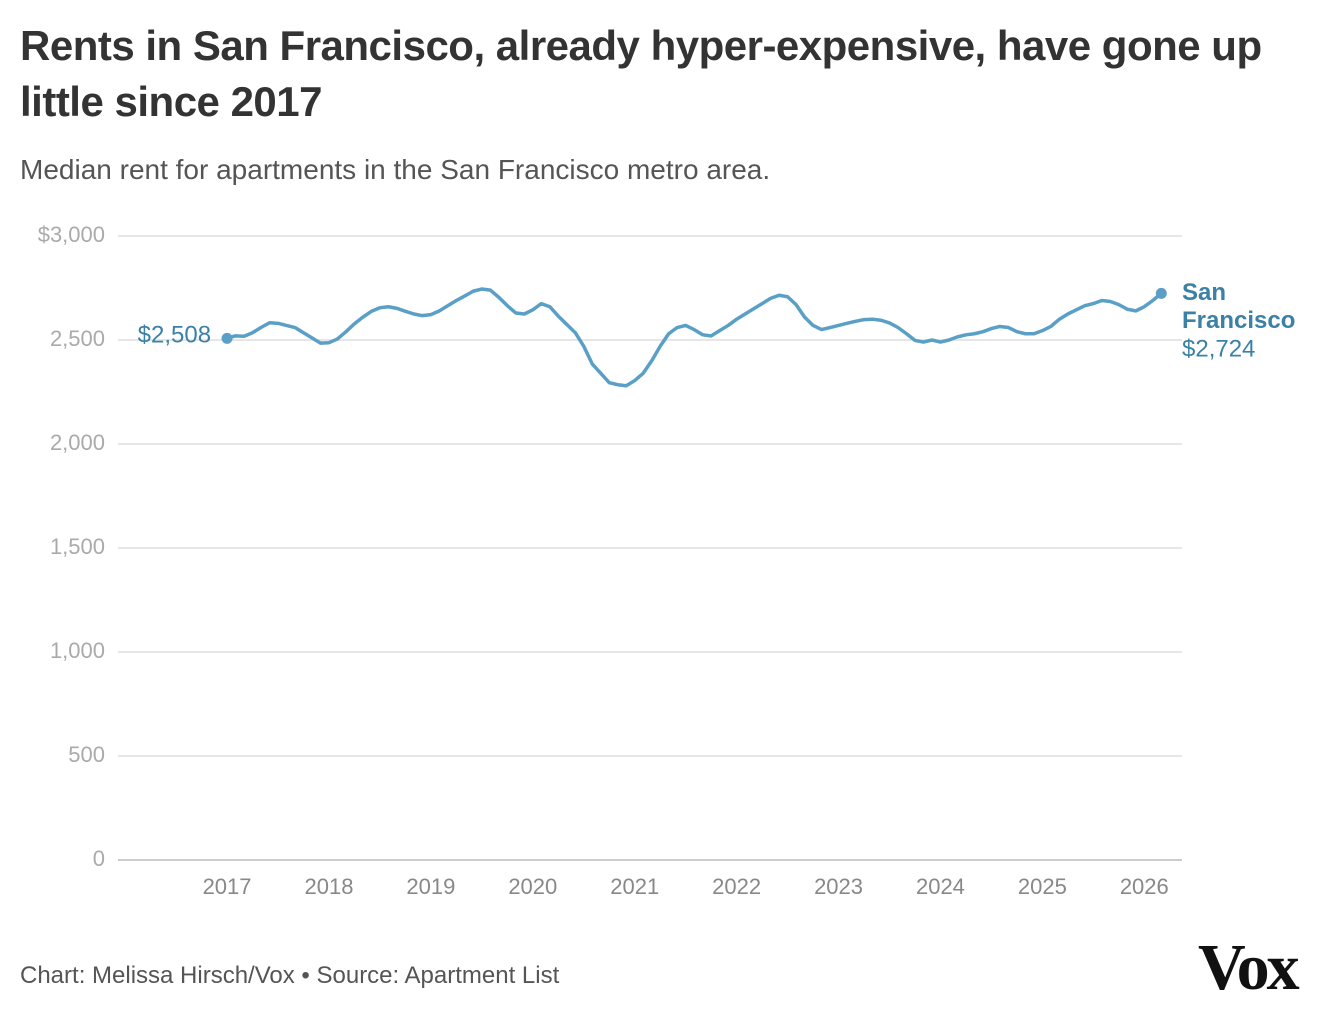  I want to click on x-tick-label: 2024, so click(940, 886).